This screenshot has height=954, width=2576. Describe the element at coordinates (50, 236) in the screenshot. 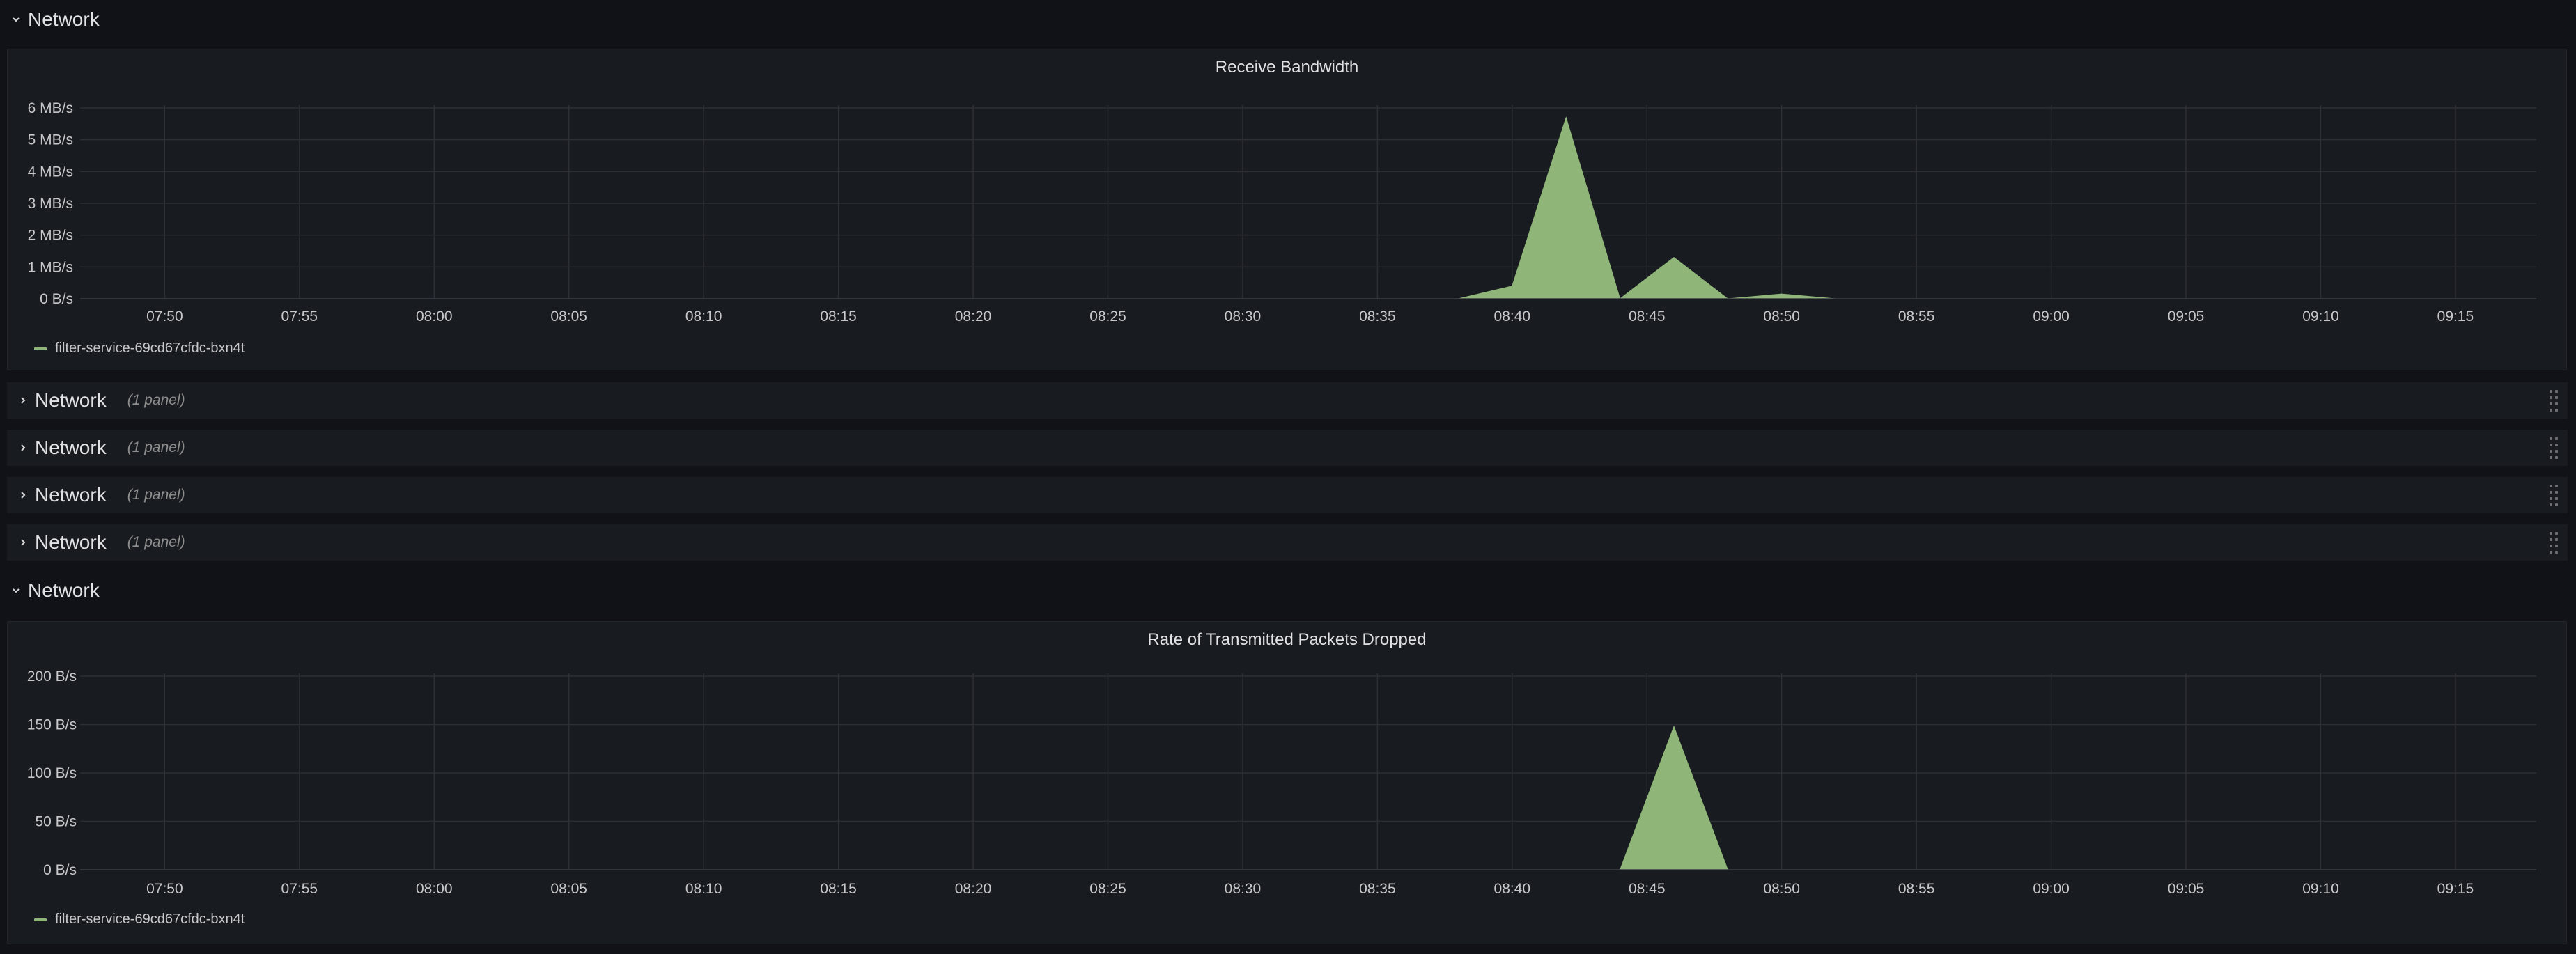

I see `y-tick-label: 2 MB/s` at that location.